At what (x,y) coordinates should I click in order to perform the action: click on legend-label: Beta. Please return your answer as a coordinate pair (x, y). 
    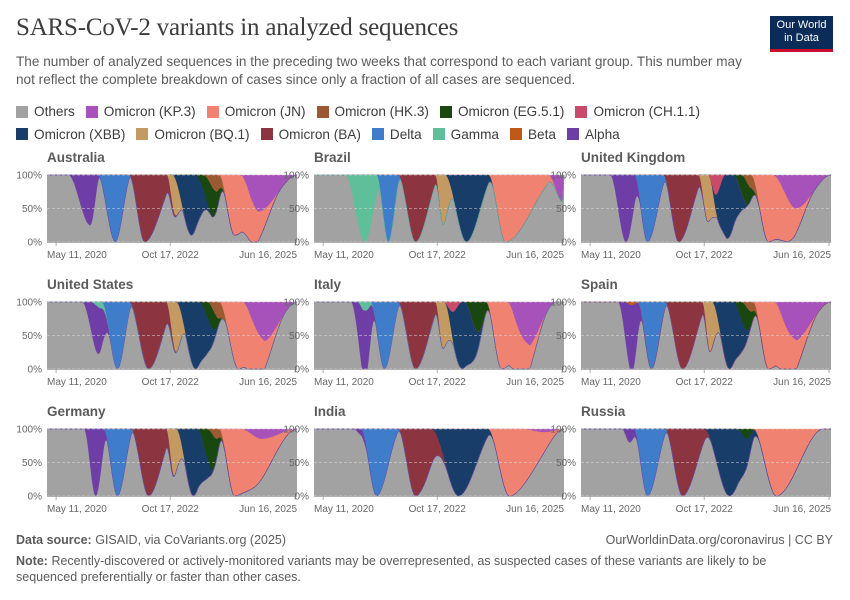
    Looking at the image, I should click on (541, 134).